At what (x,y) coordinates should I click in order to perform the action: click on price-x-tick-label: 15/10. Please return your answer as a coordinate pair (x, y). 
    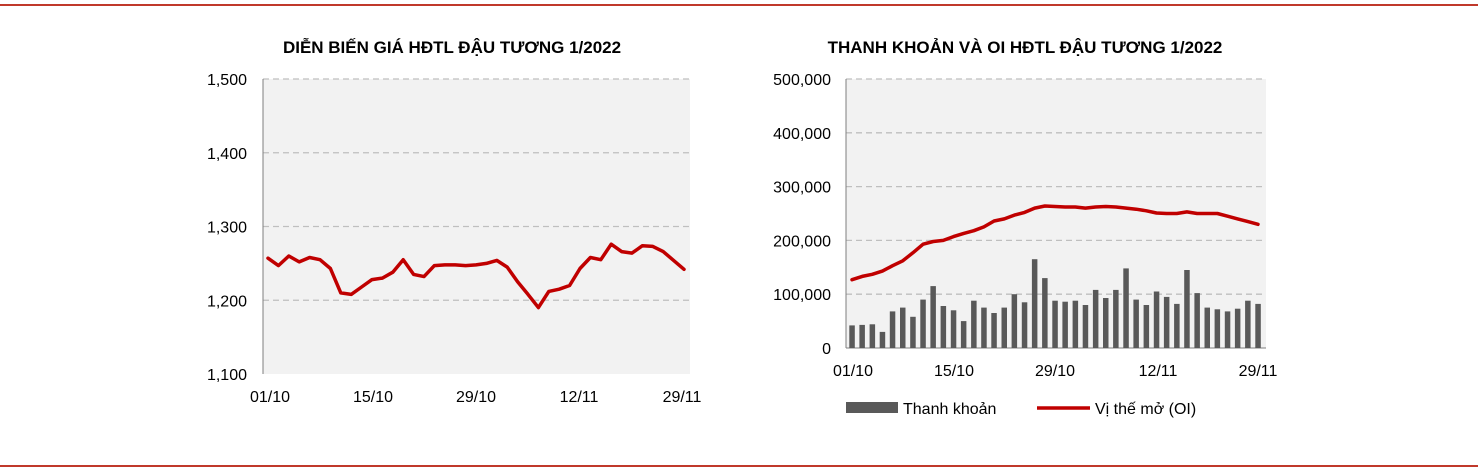
    Looking at the image, I should click on (373, 397).